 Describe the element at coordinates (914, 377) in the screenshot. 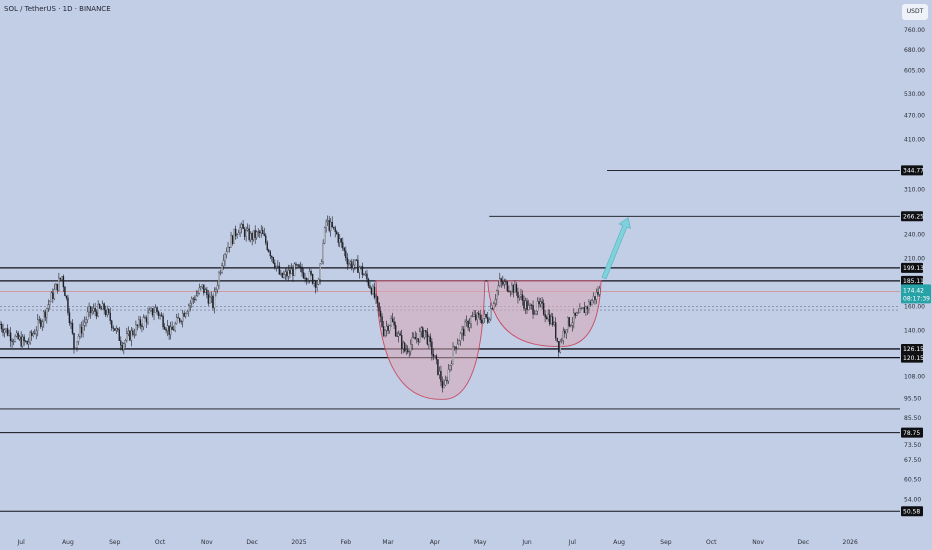

I see `y-tick-label: 108.00` at that location.